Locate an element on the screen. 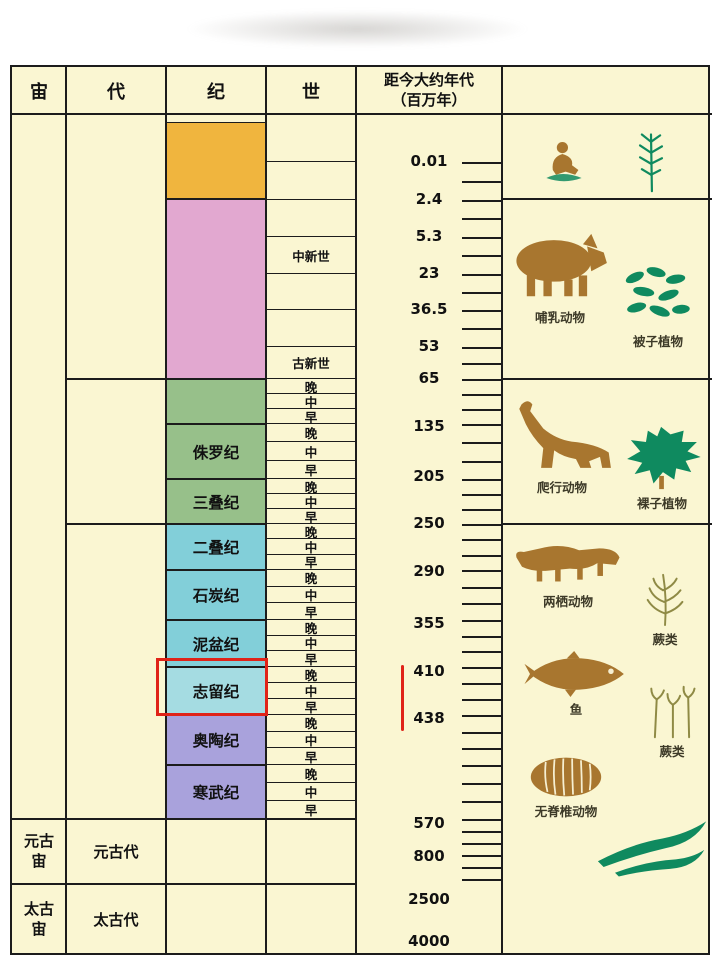 Image resolution: width=720 pixels, height=965 pixels. age-label: 2500 is located at coordinates (429, 899).